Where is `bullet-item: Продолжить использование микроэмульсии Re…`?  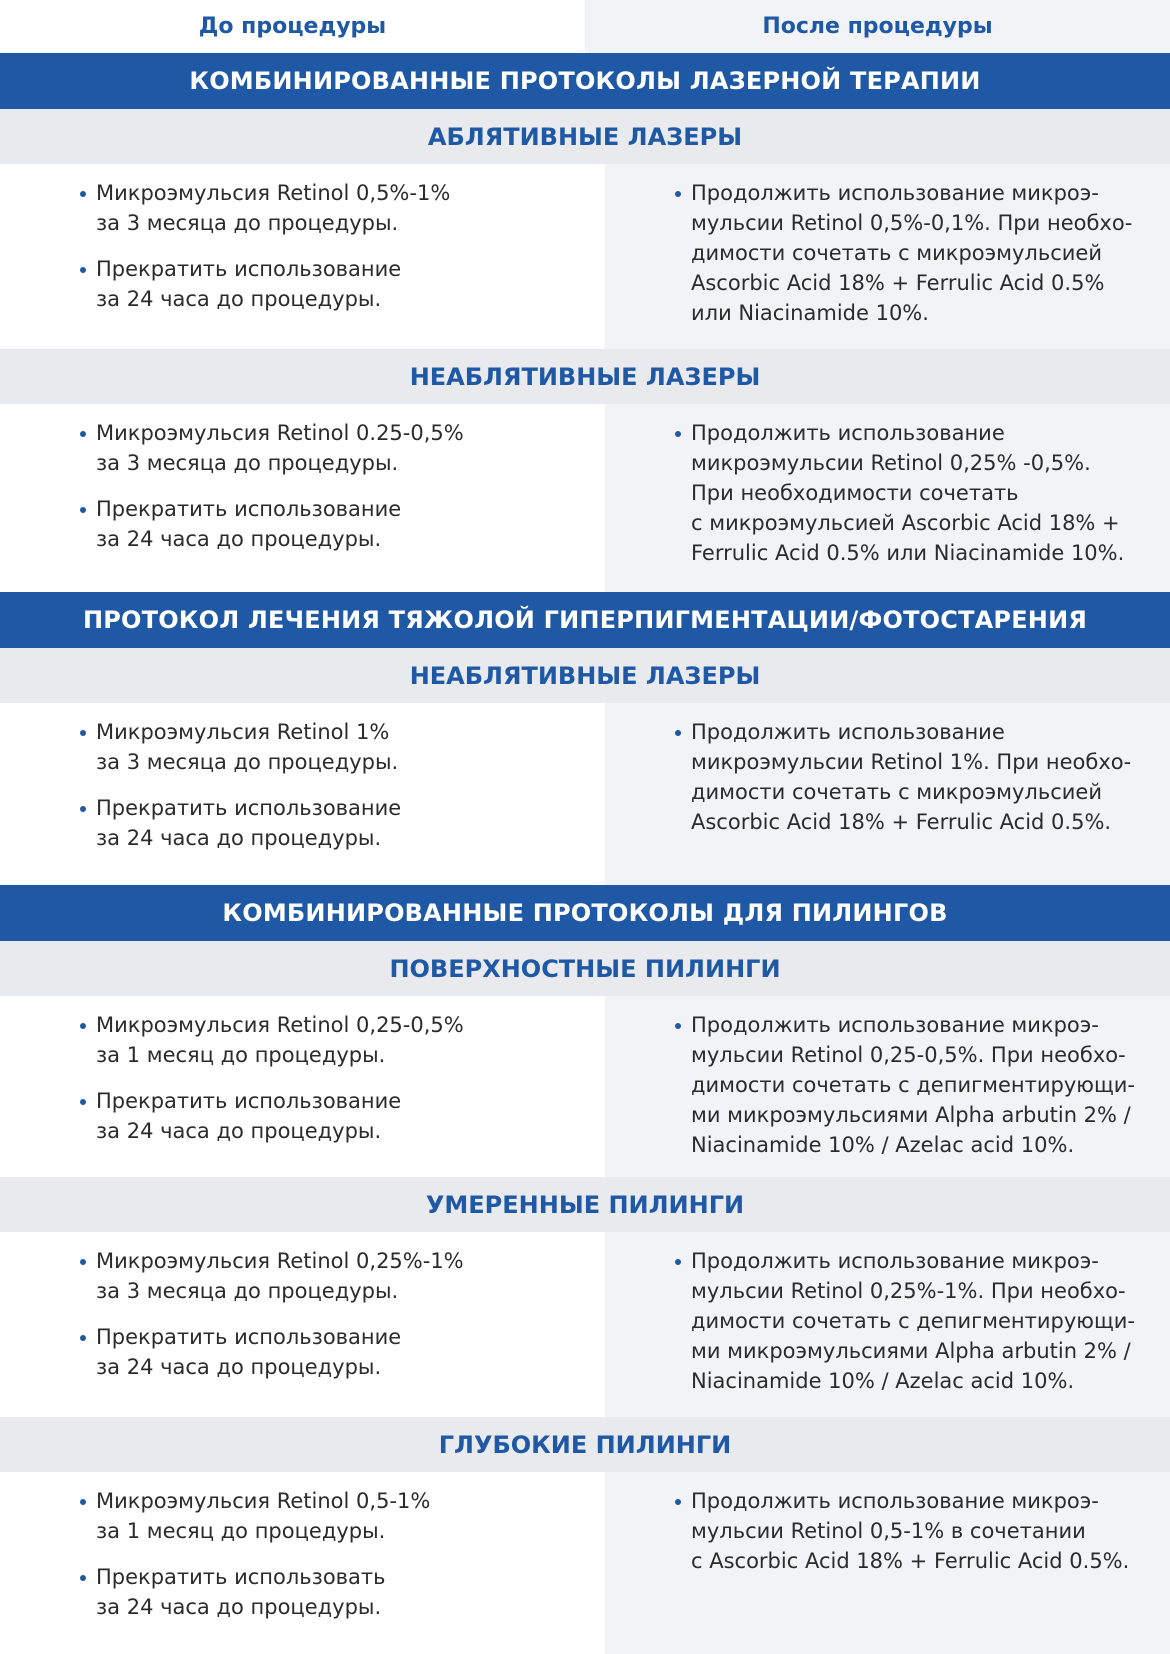
bullet-item: Продолжить использование микроэмульсии Re… is located at coordinates (915, 777).